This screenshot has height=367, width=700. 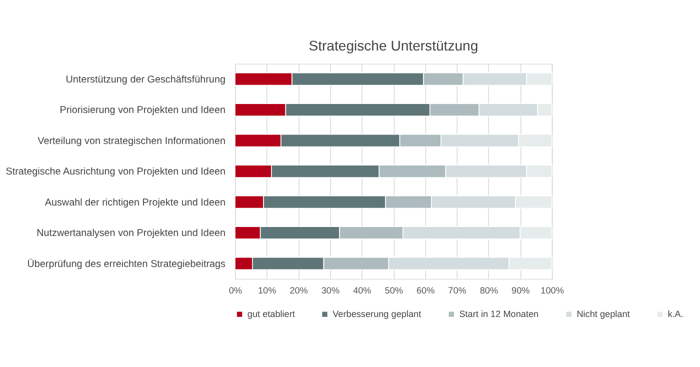 I want to click on x-tick-label: 90%, so click(x=521, y=290).